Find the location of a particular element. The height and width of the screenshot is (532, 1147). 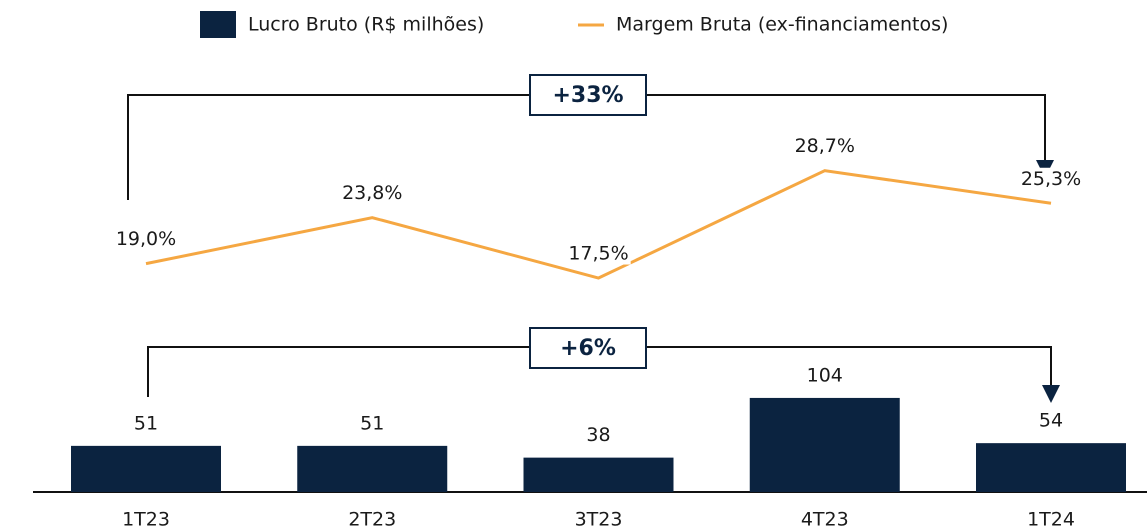

data-label: 25,3% is located at coordinates (1051, 179).